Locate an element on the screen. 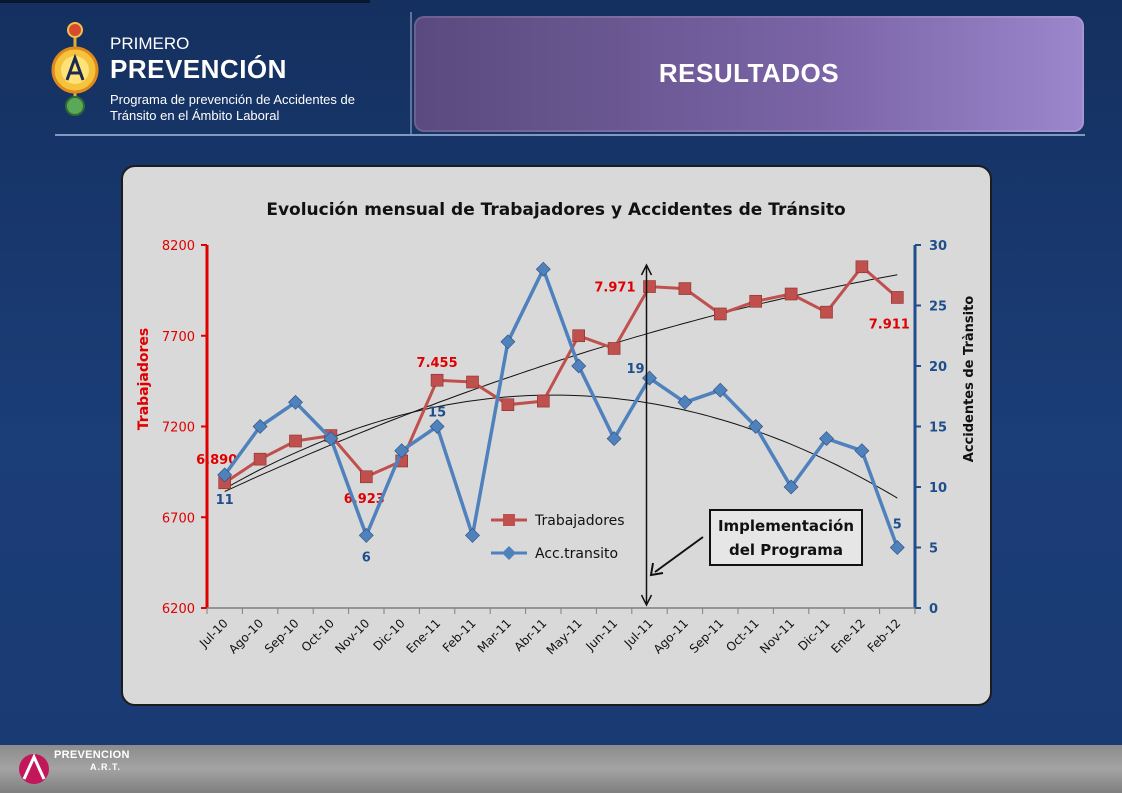 The width and height of the screenshot is (1122, 793). x-tick-label: Dic-11 is located at coordinates (813, 634).